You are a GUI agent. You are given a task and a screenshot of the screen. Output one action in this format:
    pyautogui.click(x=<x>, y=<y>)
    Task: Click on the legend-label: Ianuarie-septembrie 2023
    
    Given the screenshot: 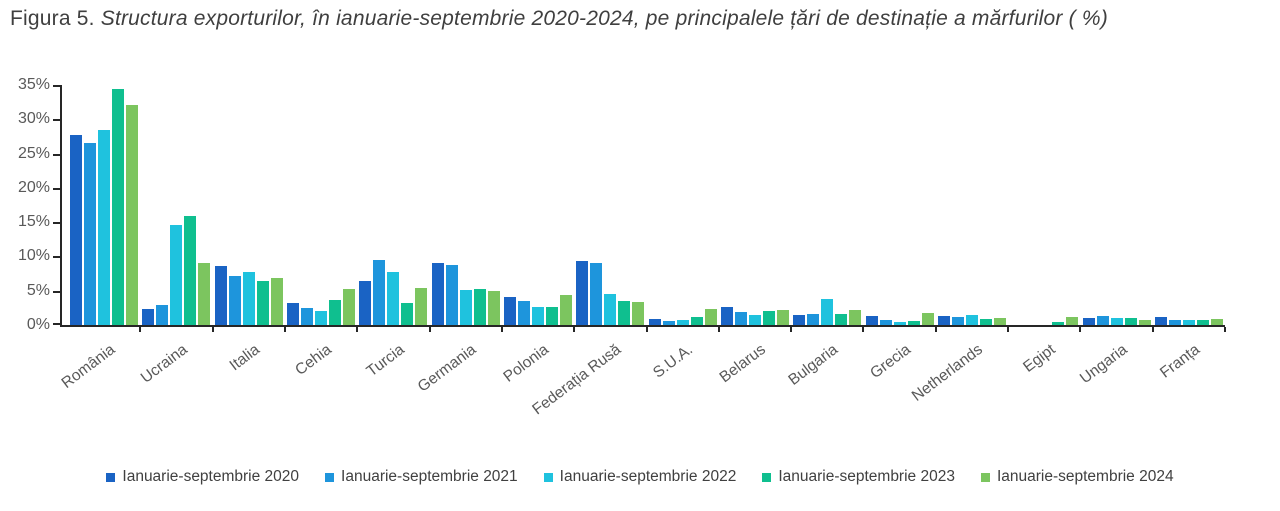 What is the action you would take?
    pyautogui.click(x=866, y=476)
    